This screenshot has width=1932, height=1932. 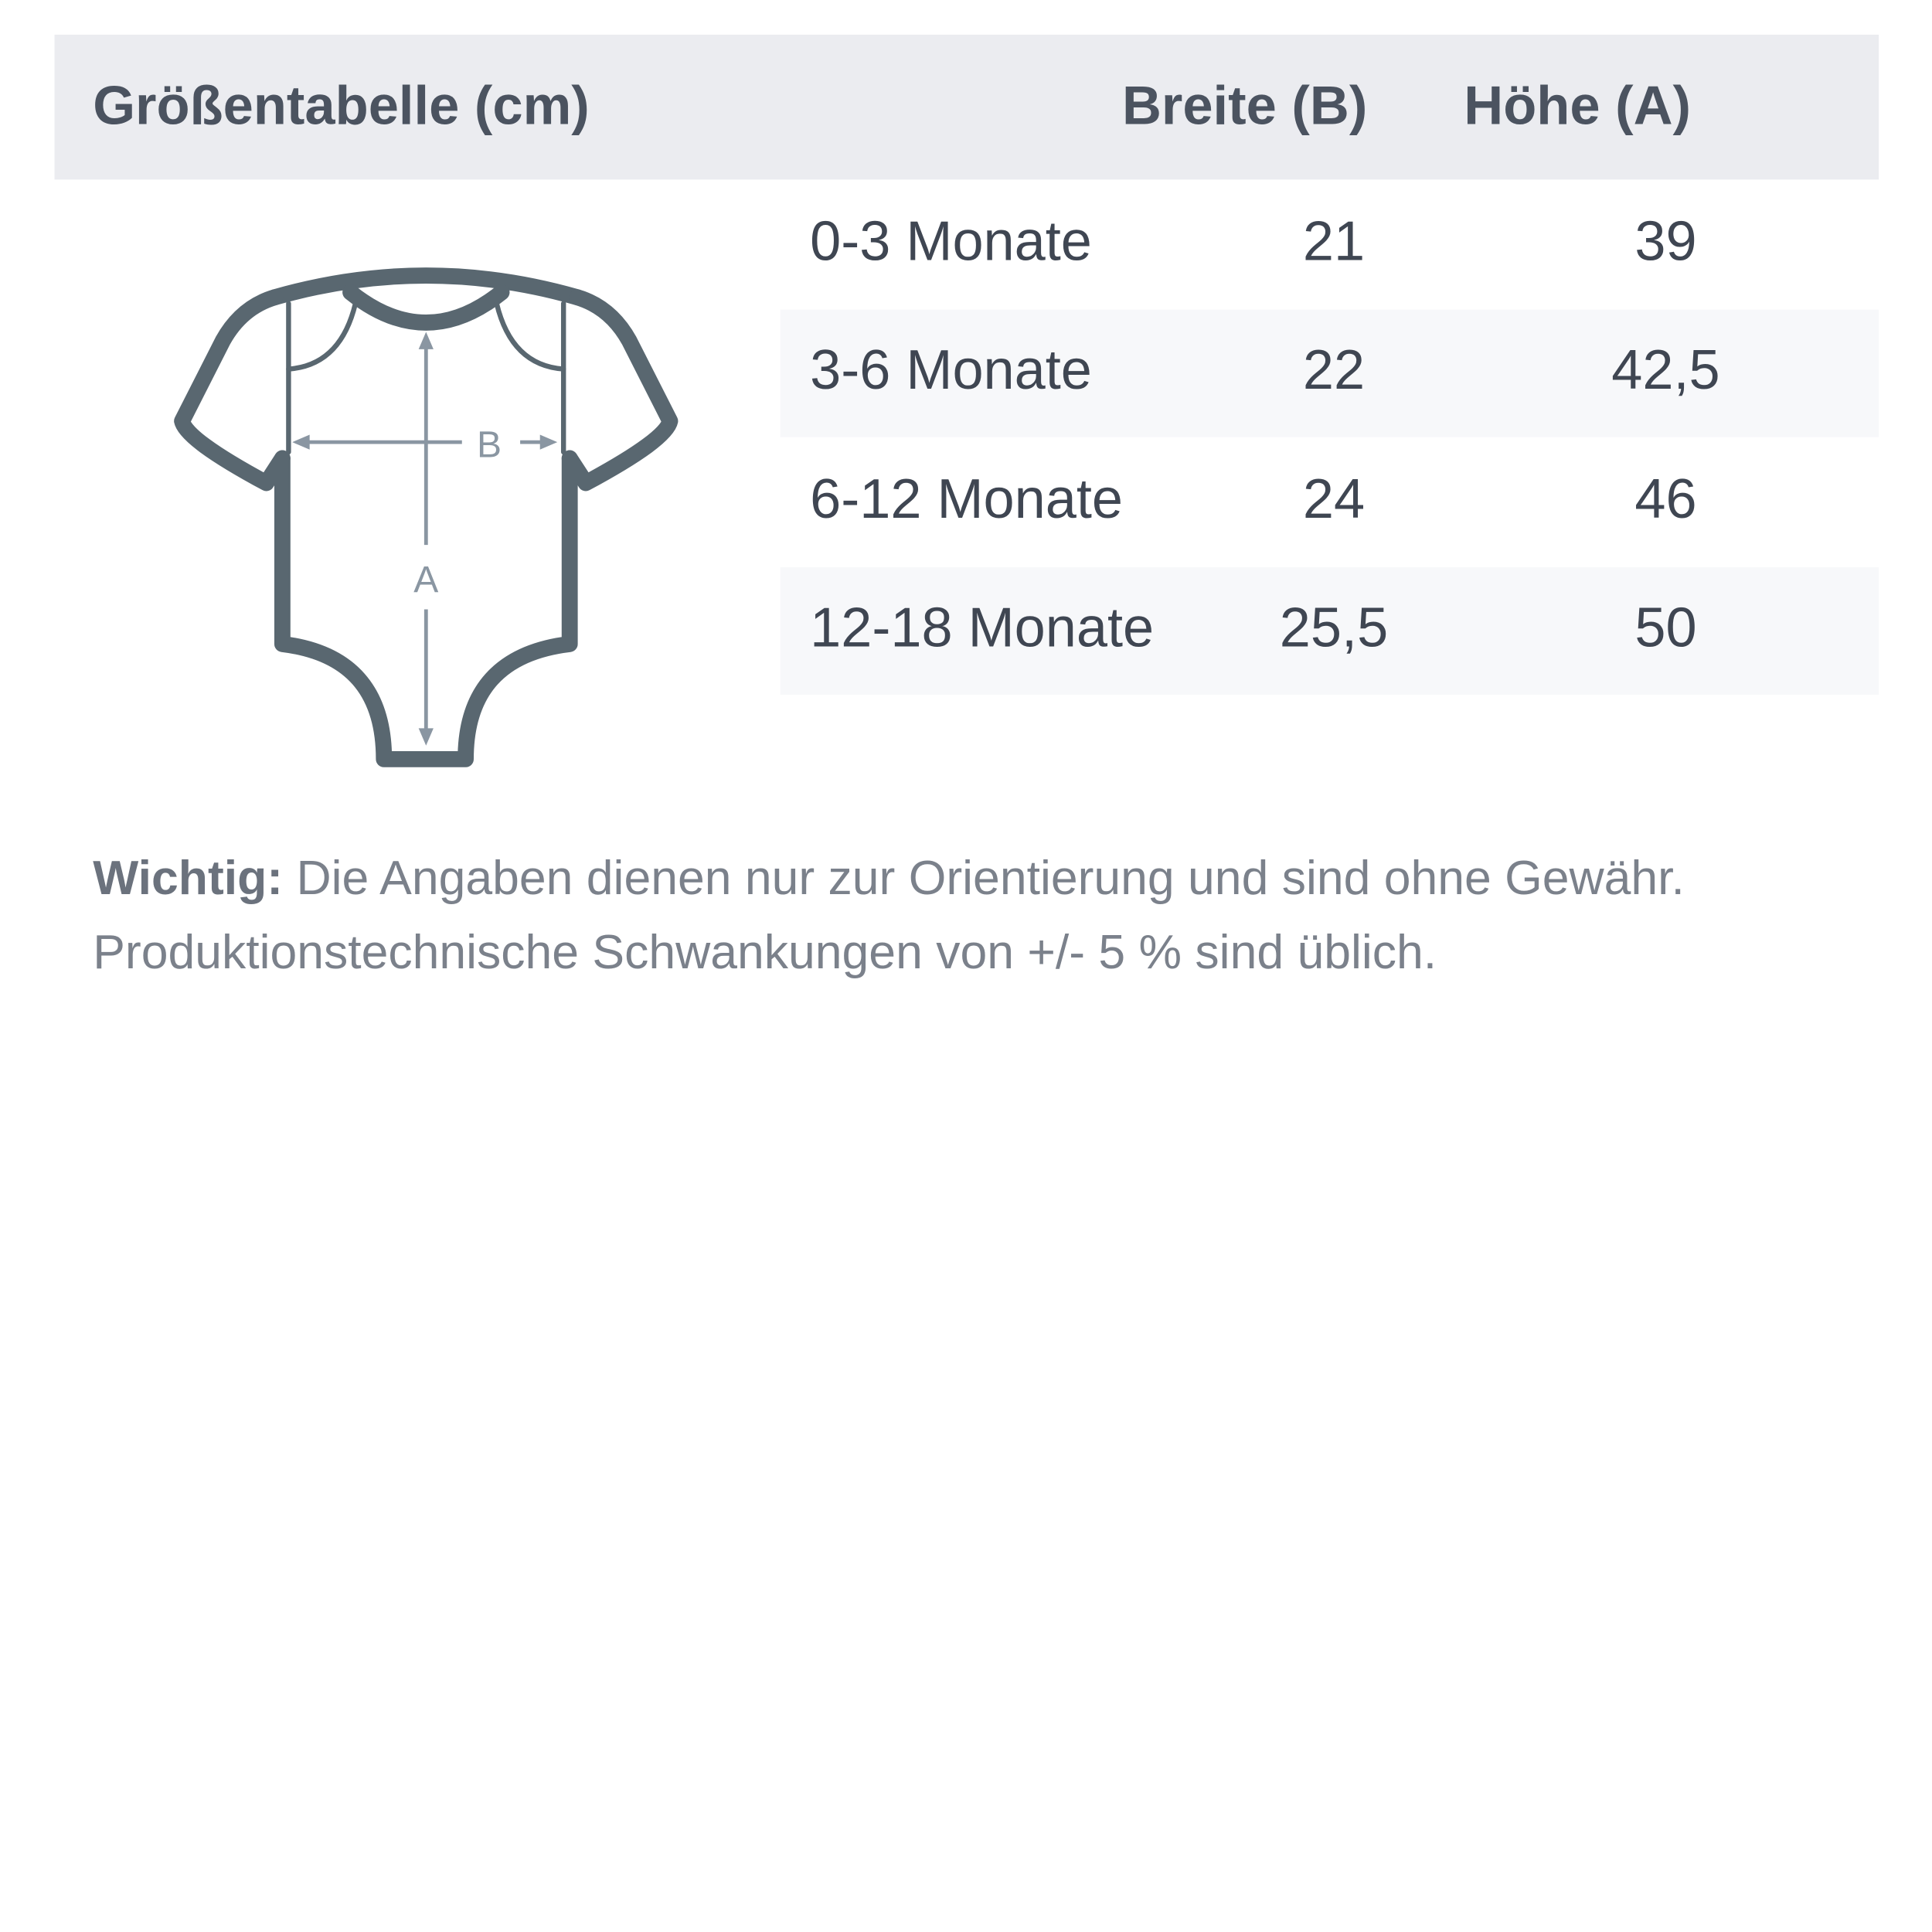 I want to click on table-row: 3-6 Monate 22 42,5, so click(x=1329, y=373).